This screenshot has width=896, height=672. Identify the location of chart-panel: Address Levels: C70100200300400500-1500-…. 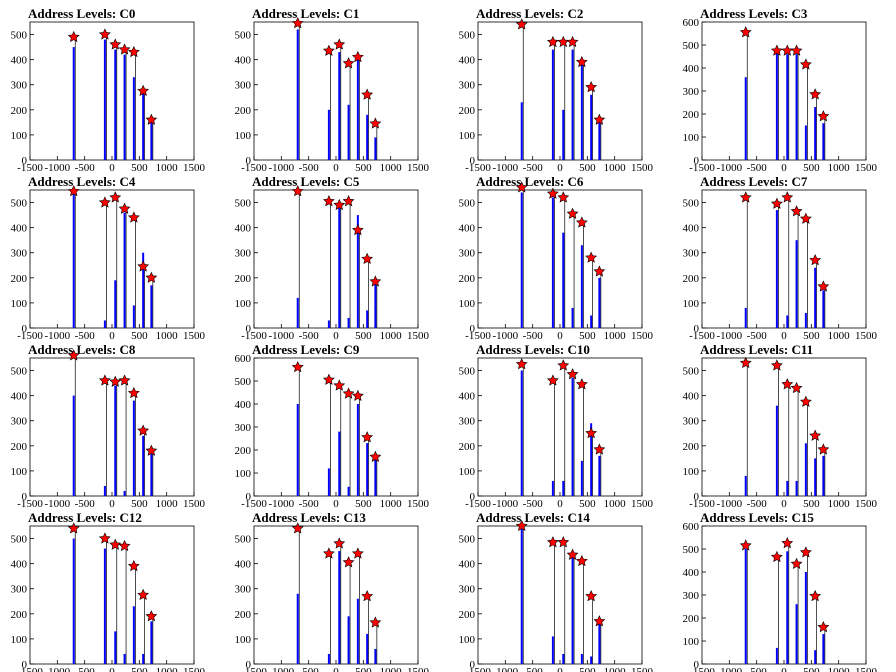
(780, 258).